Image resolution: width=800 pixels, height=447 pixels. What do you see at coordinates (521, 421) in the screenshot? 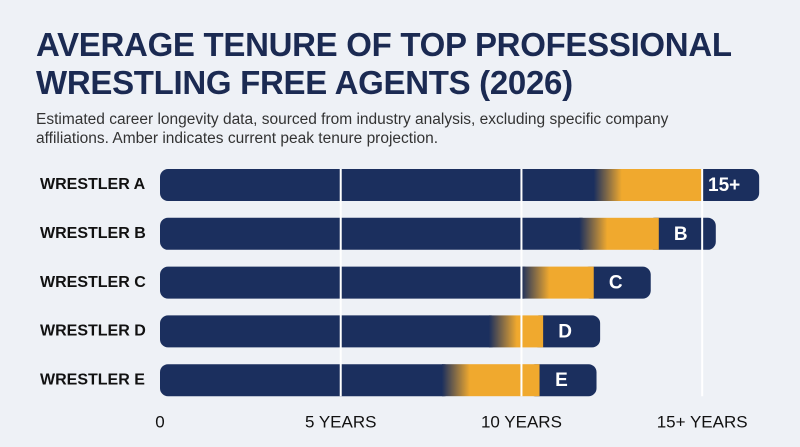
I see `x-tick-label: 10 YEARS` at bounding box center [521, 421].